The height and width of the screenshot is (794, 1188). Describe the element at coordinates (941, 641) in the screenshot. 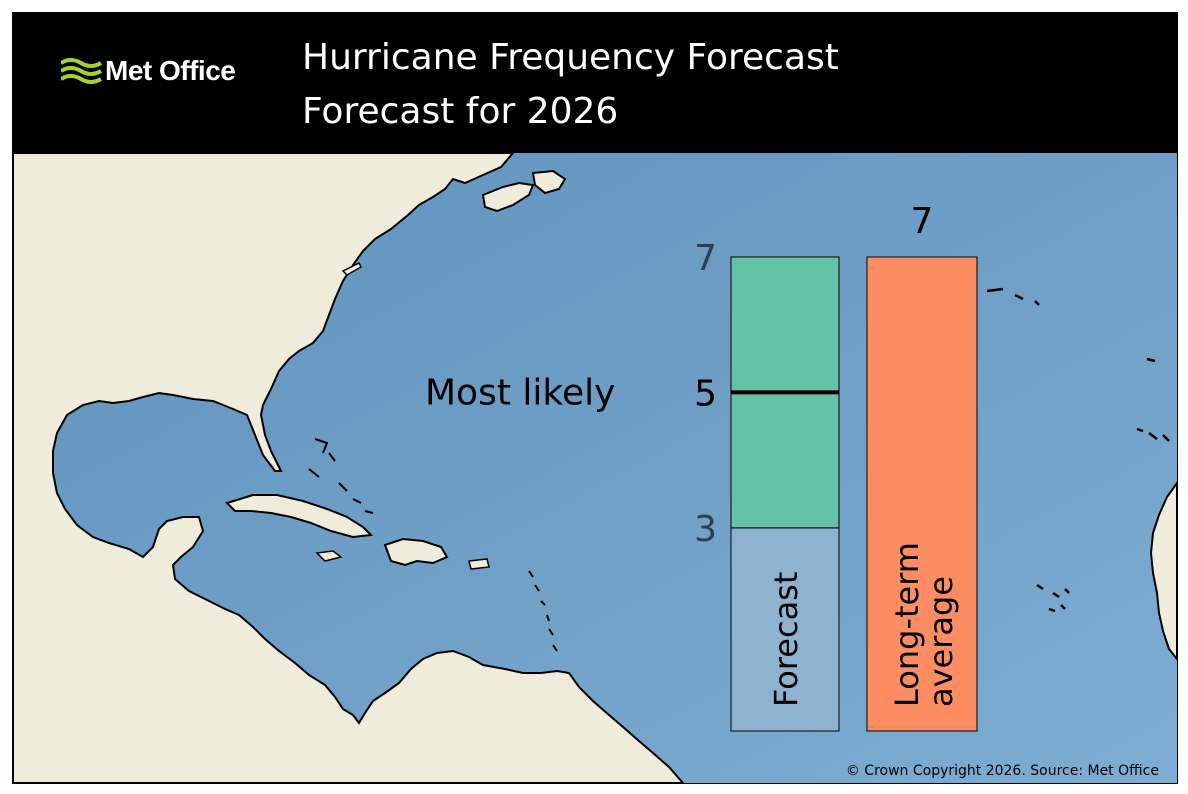

I see `long-term-average-label-line2: average` at that location.